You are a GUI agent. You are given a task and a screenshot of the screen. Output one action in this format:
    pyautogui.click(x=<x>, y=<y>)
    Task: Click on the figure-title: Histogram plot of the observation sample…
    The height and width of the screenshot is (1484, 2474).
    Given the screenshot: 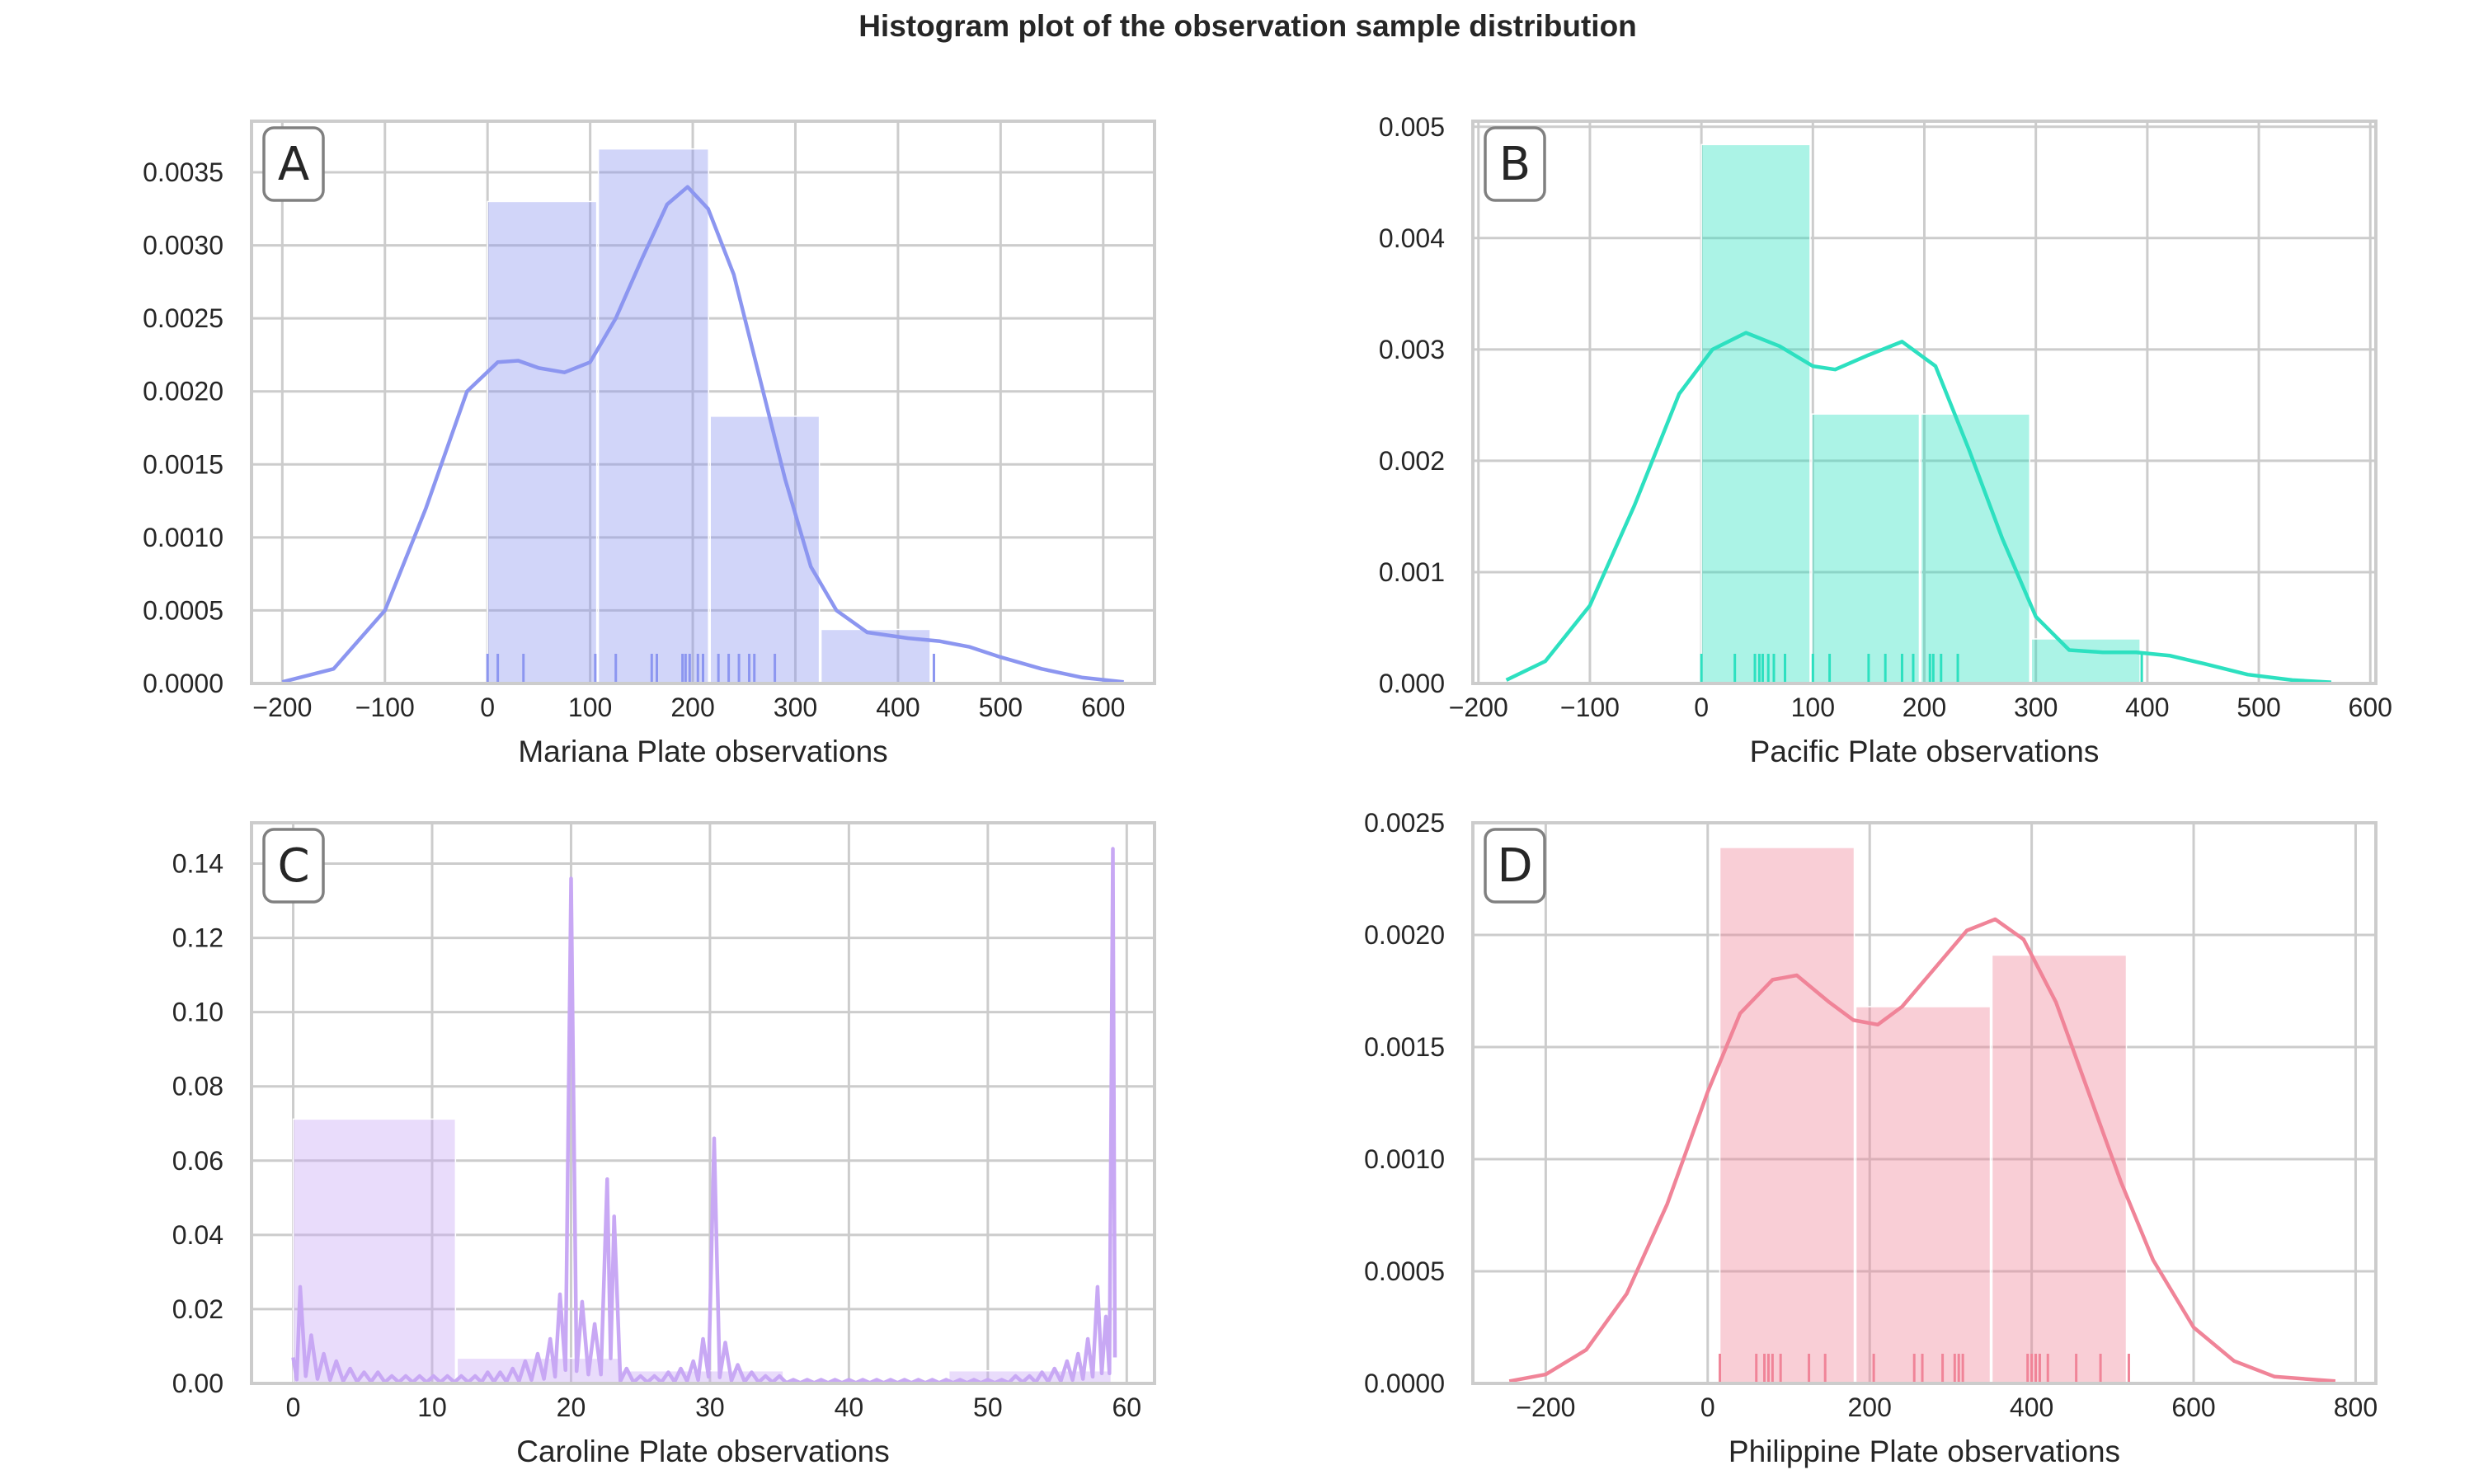 What is the action you would take?
    pyautogui.click(x=1247, y=26)
    